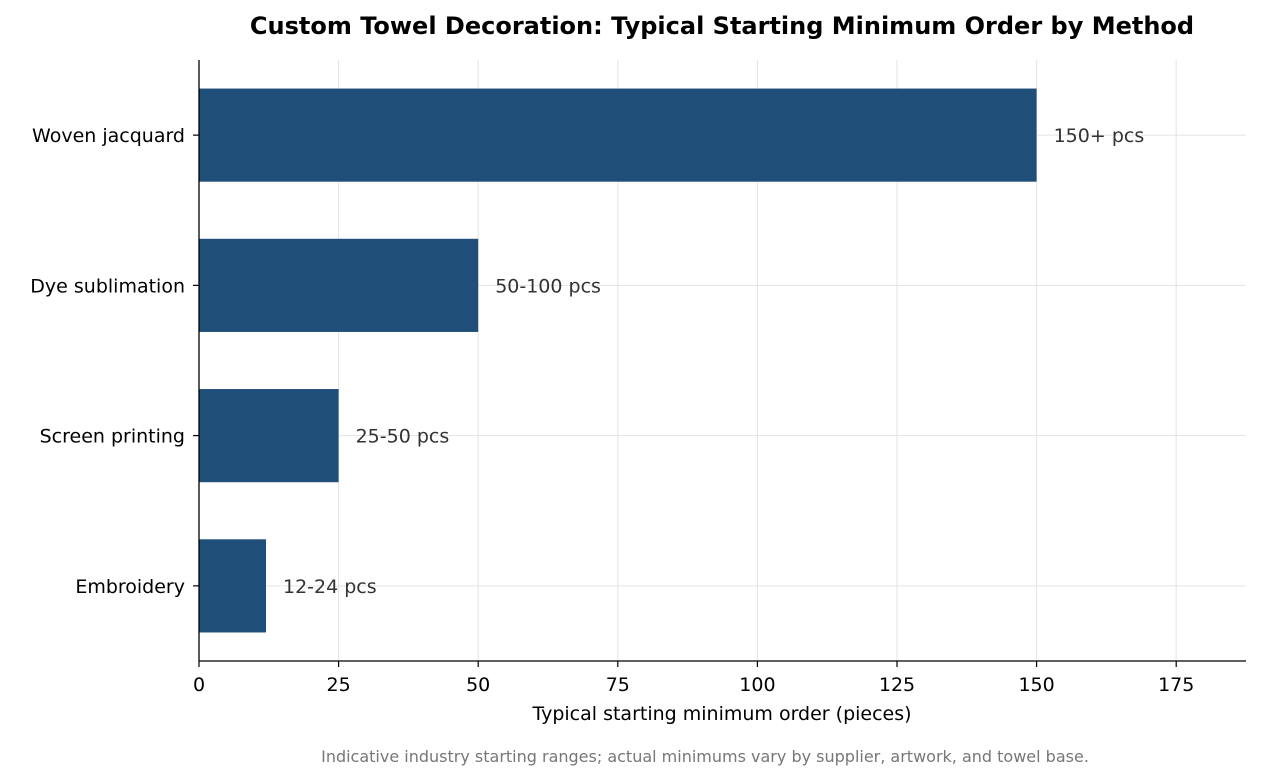  Describe the element at coordinates (107, 286) in the screenshot. I see `y-tick-label: Dye sublimation` at that location.